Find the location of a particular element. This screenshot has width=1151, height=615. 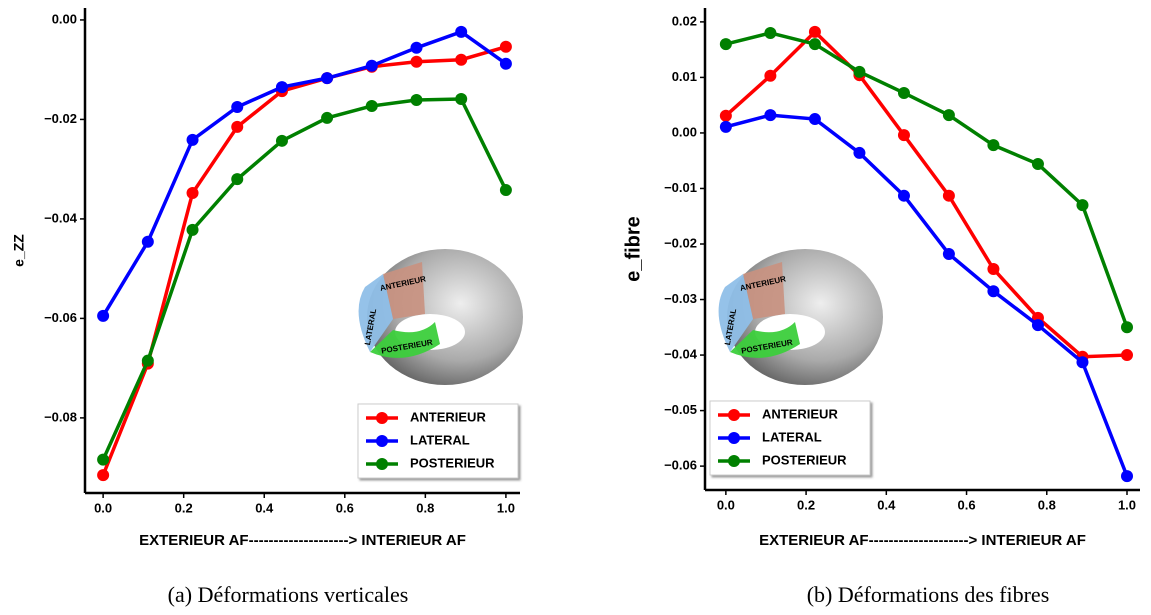

legend-label: ANTERIEUR is located at coordinates (448, 416).